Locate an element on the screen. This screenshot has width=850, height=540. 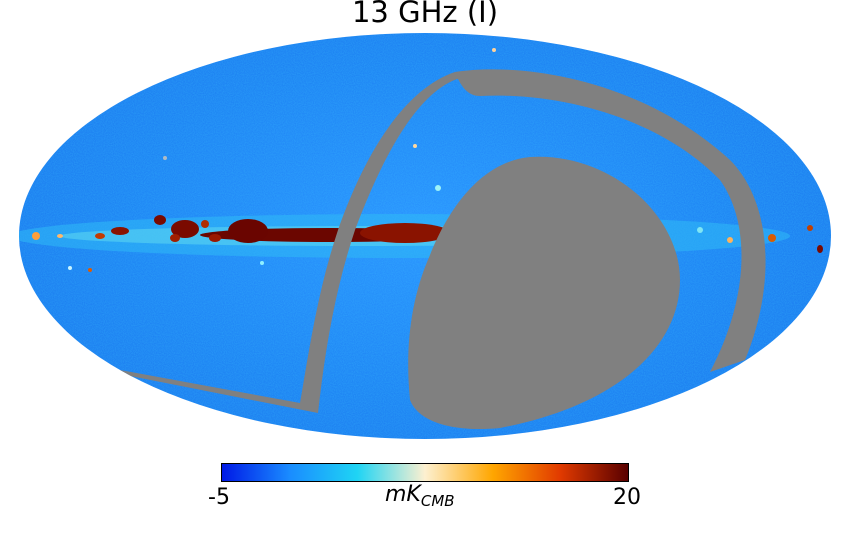
colorbar-gradient is located at coordinates (425, 472).